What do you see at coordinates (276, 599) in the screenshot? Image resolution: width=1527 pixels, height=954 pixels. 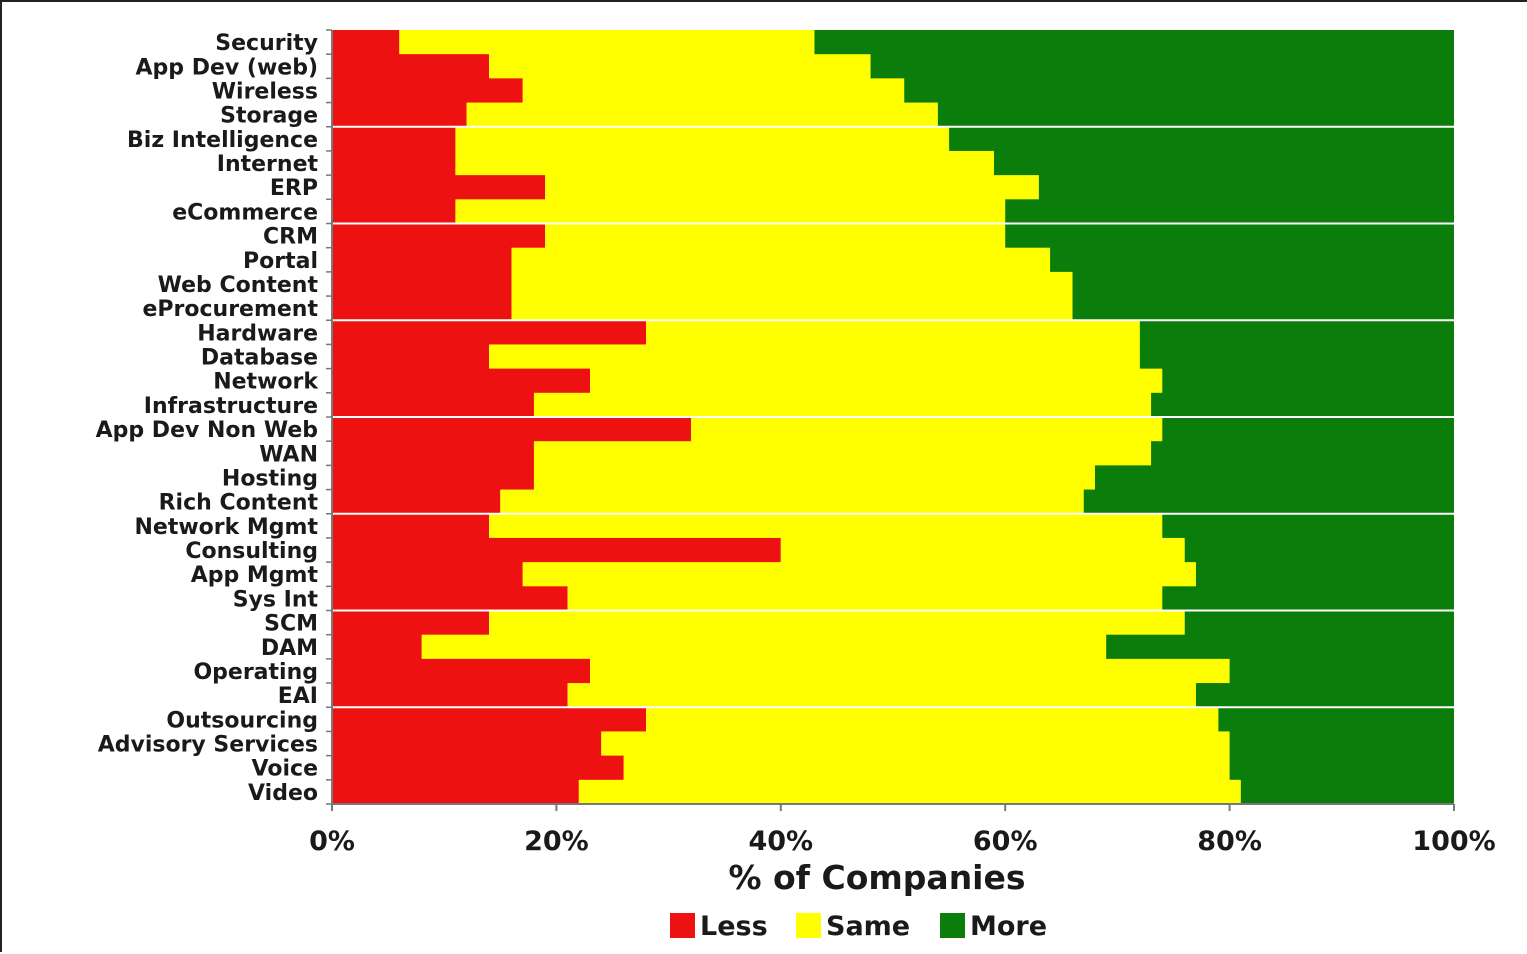 I see `category-label: Sys Int` at bounding box center [276, 599].